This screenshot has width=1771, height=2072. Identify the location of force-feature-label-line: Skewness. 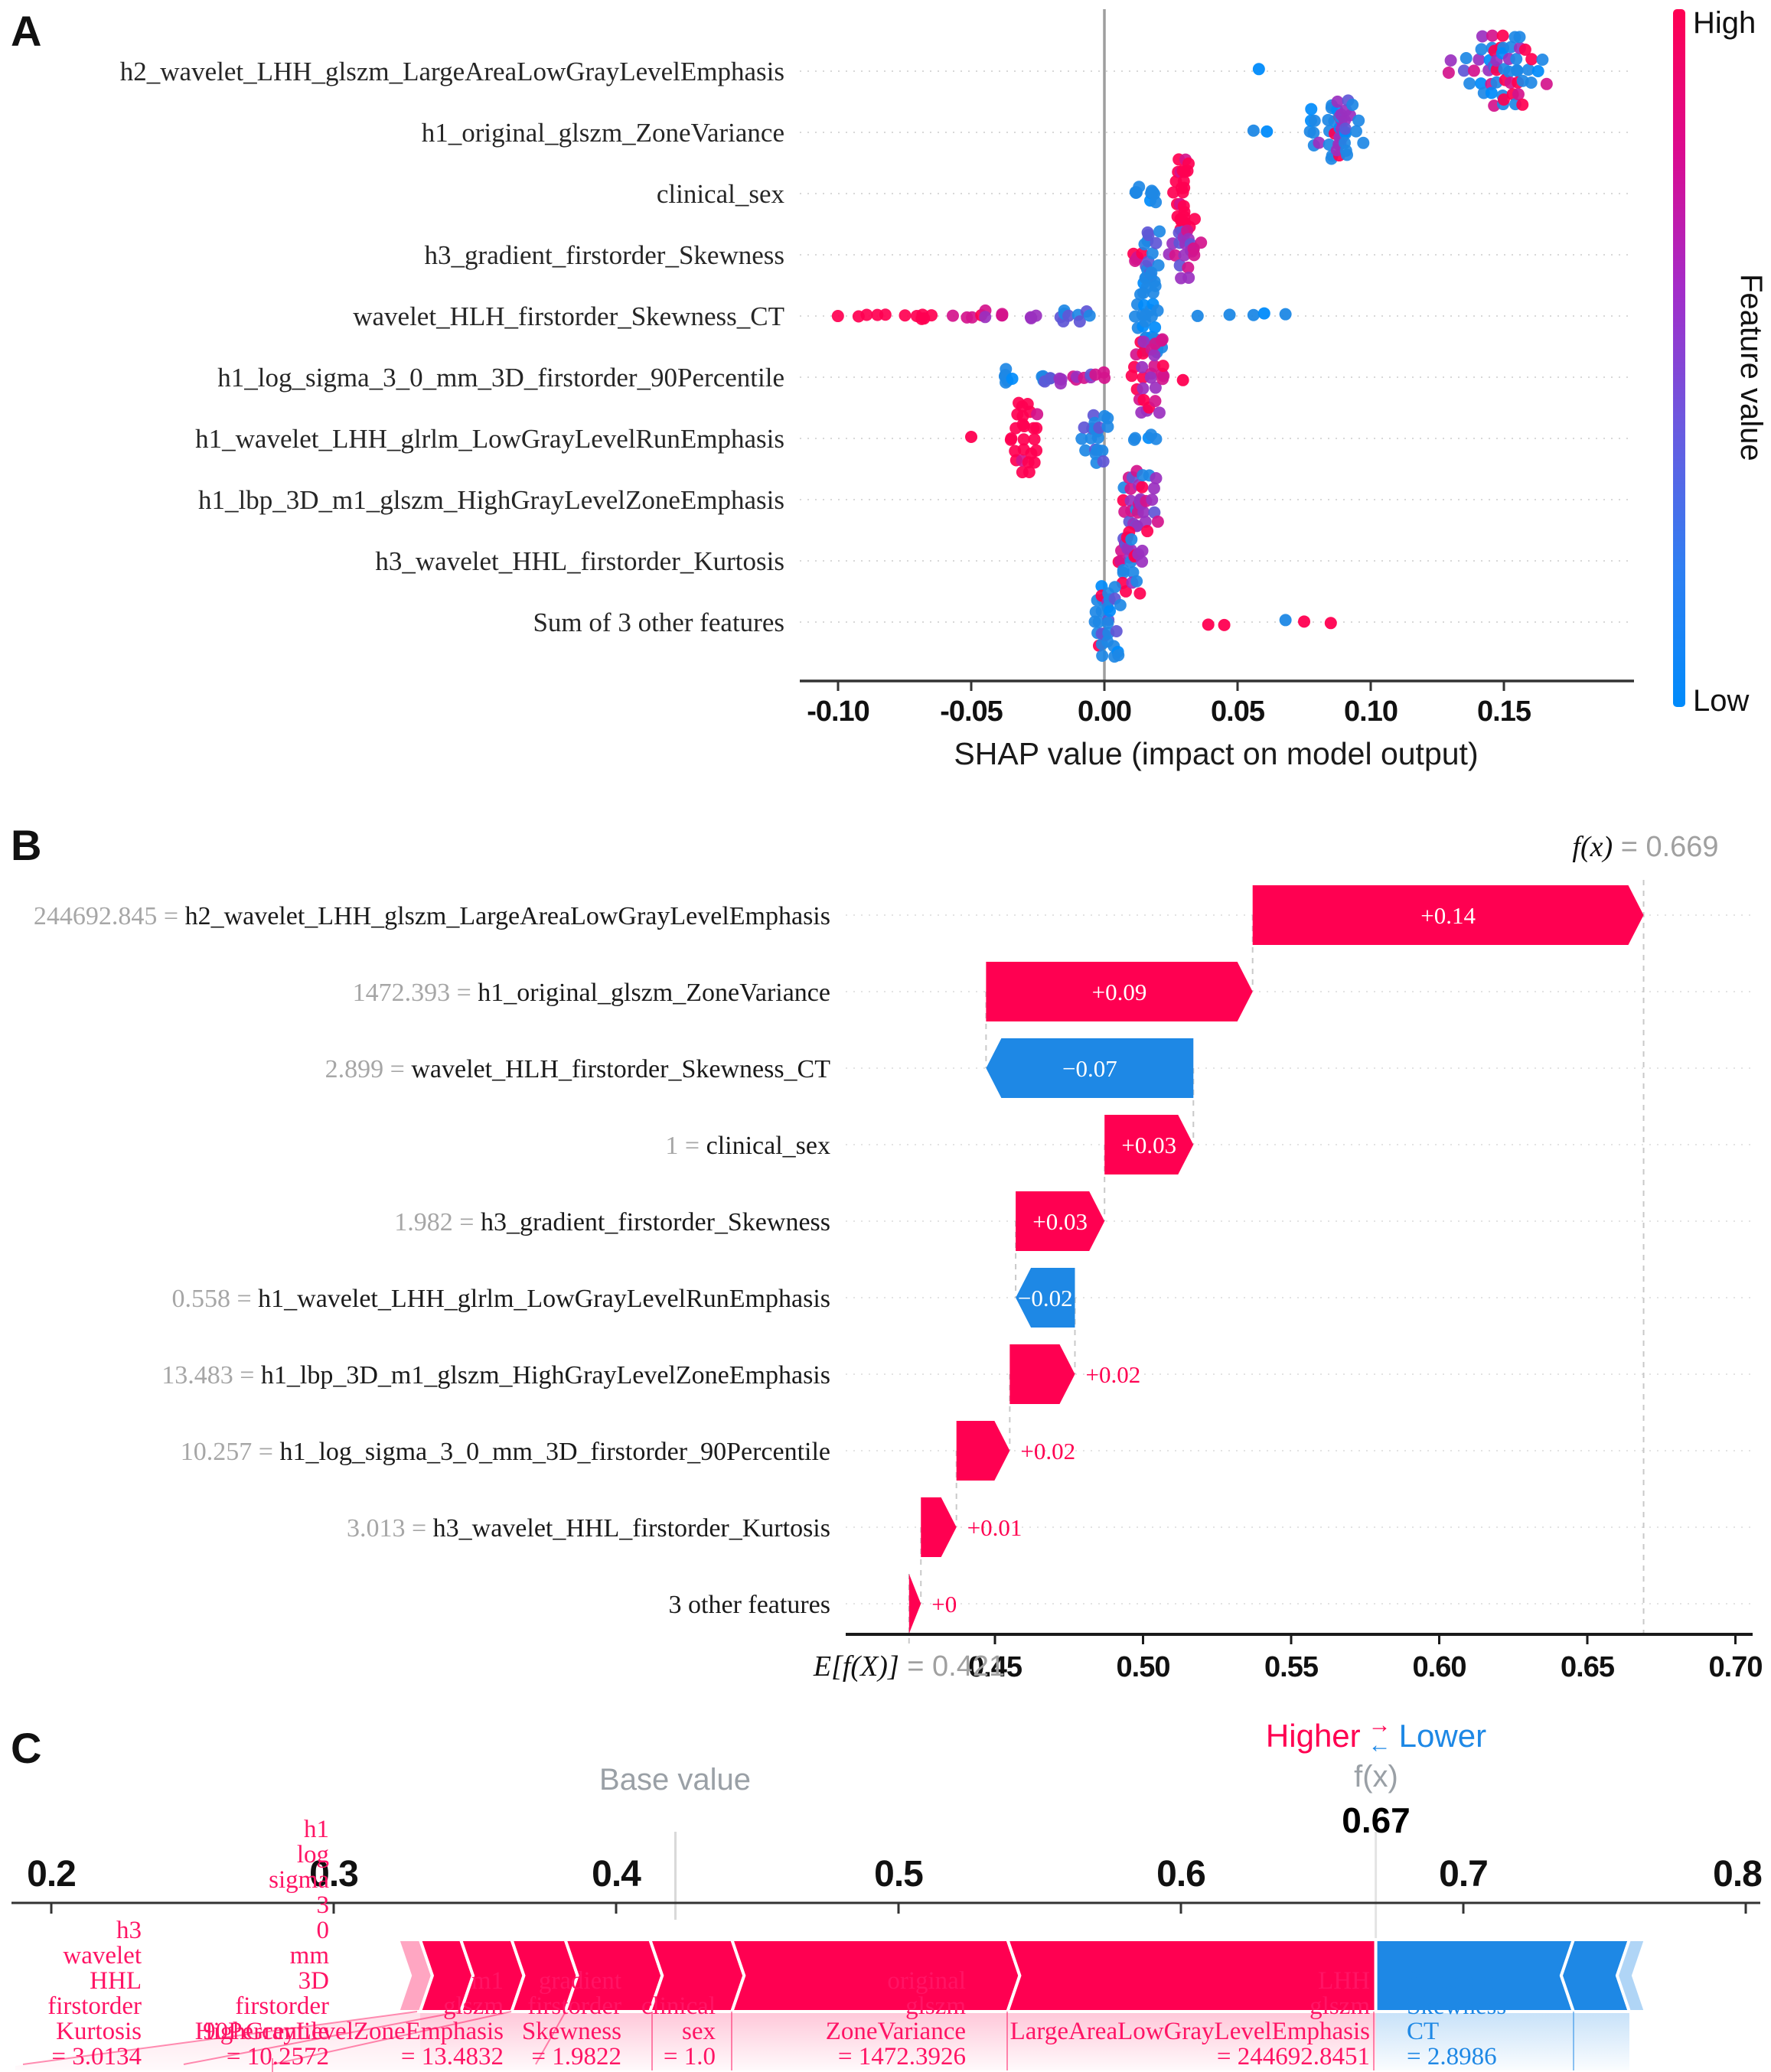
(1456, 2006).